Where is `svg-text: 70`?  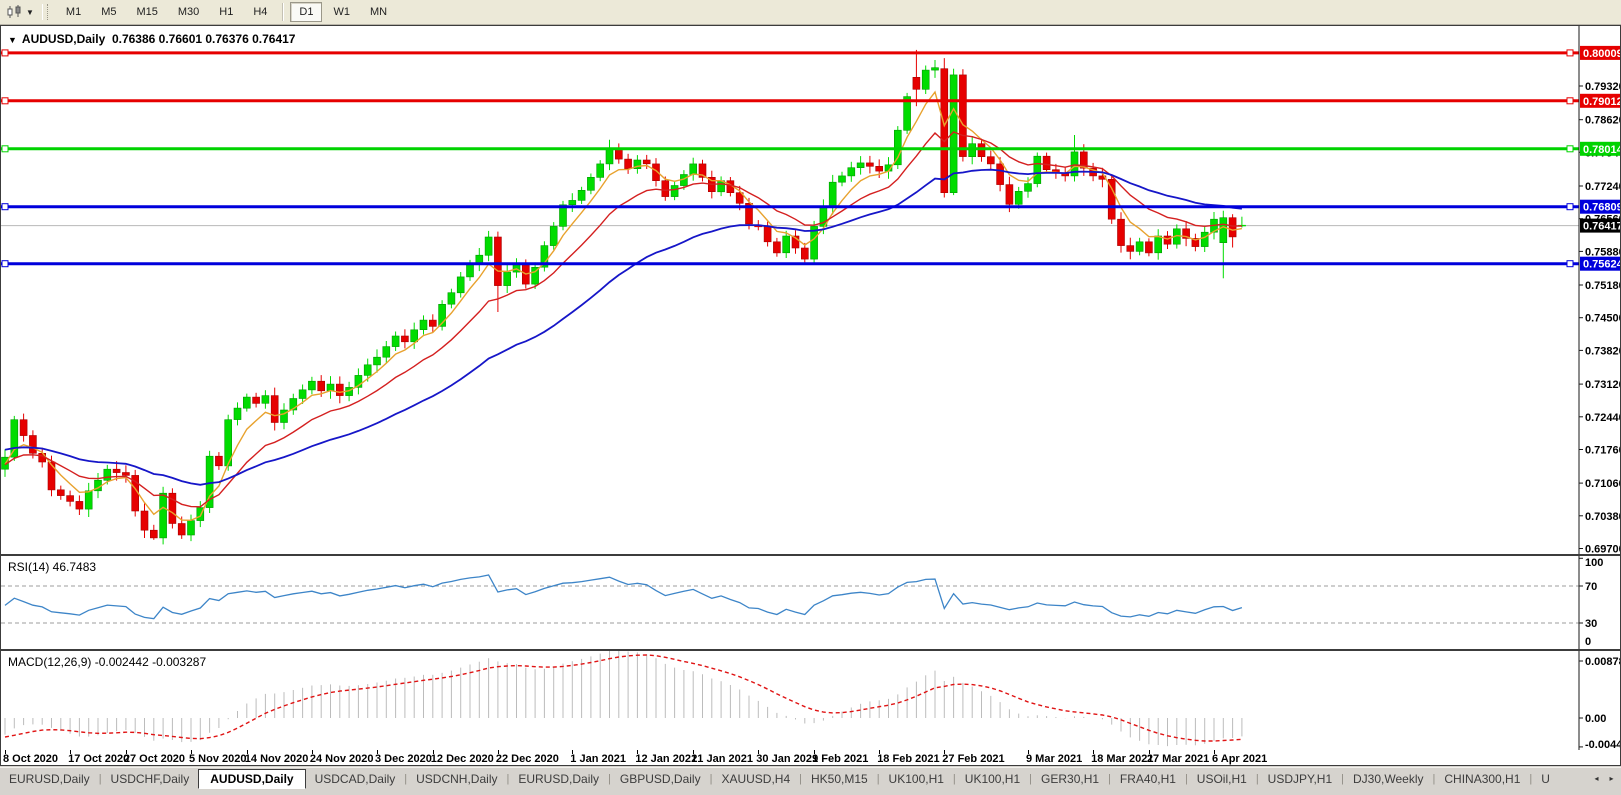
svg-text: 70 is located at coordinates (1591, 587).